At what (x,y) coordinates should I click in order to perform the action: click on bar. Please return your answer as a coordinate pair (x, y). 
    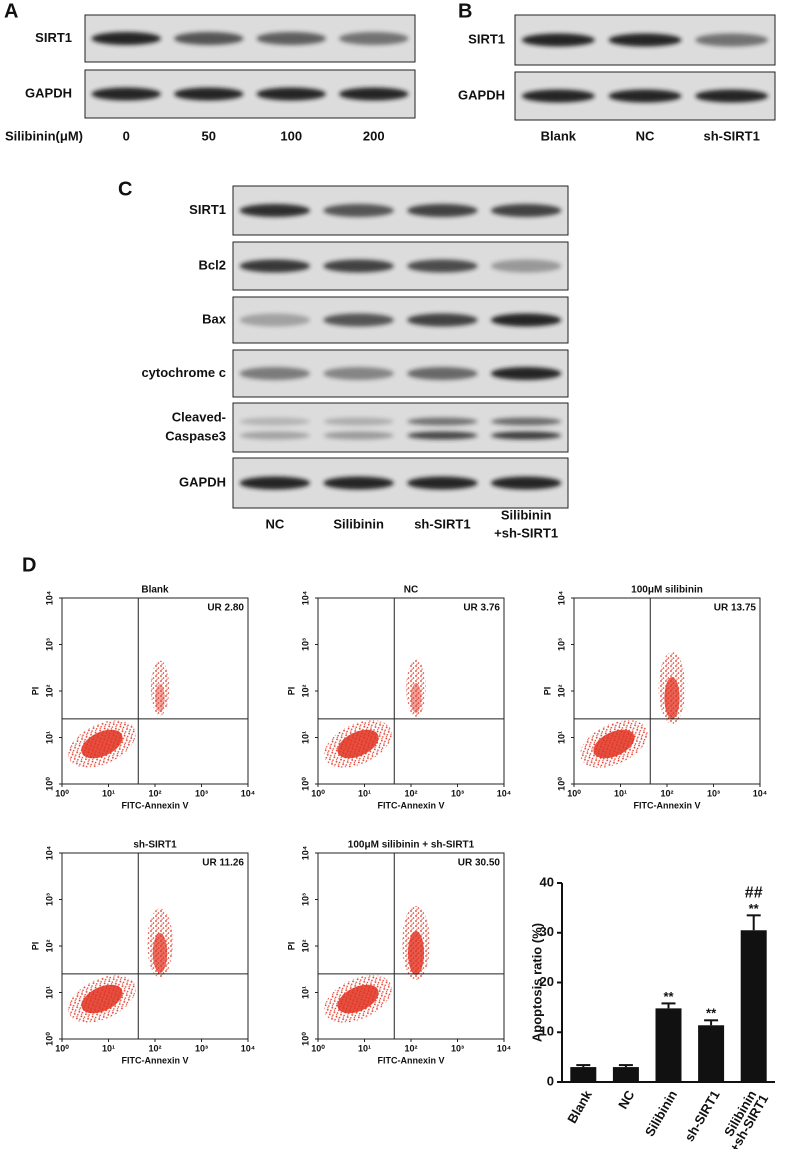
    Looking at the image, I should click on (711, 1053).